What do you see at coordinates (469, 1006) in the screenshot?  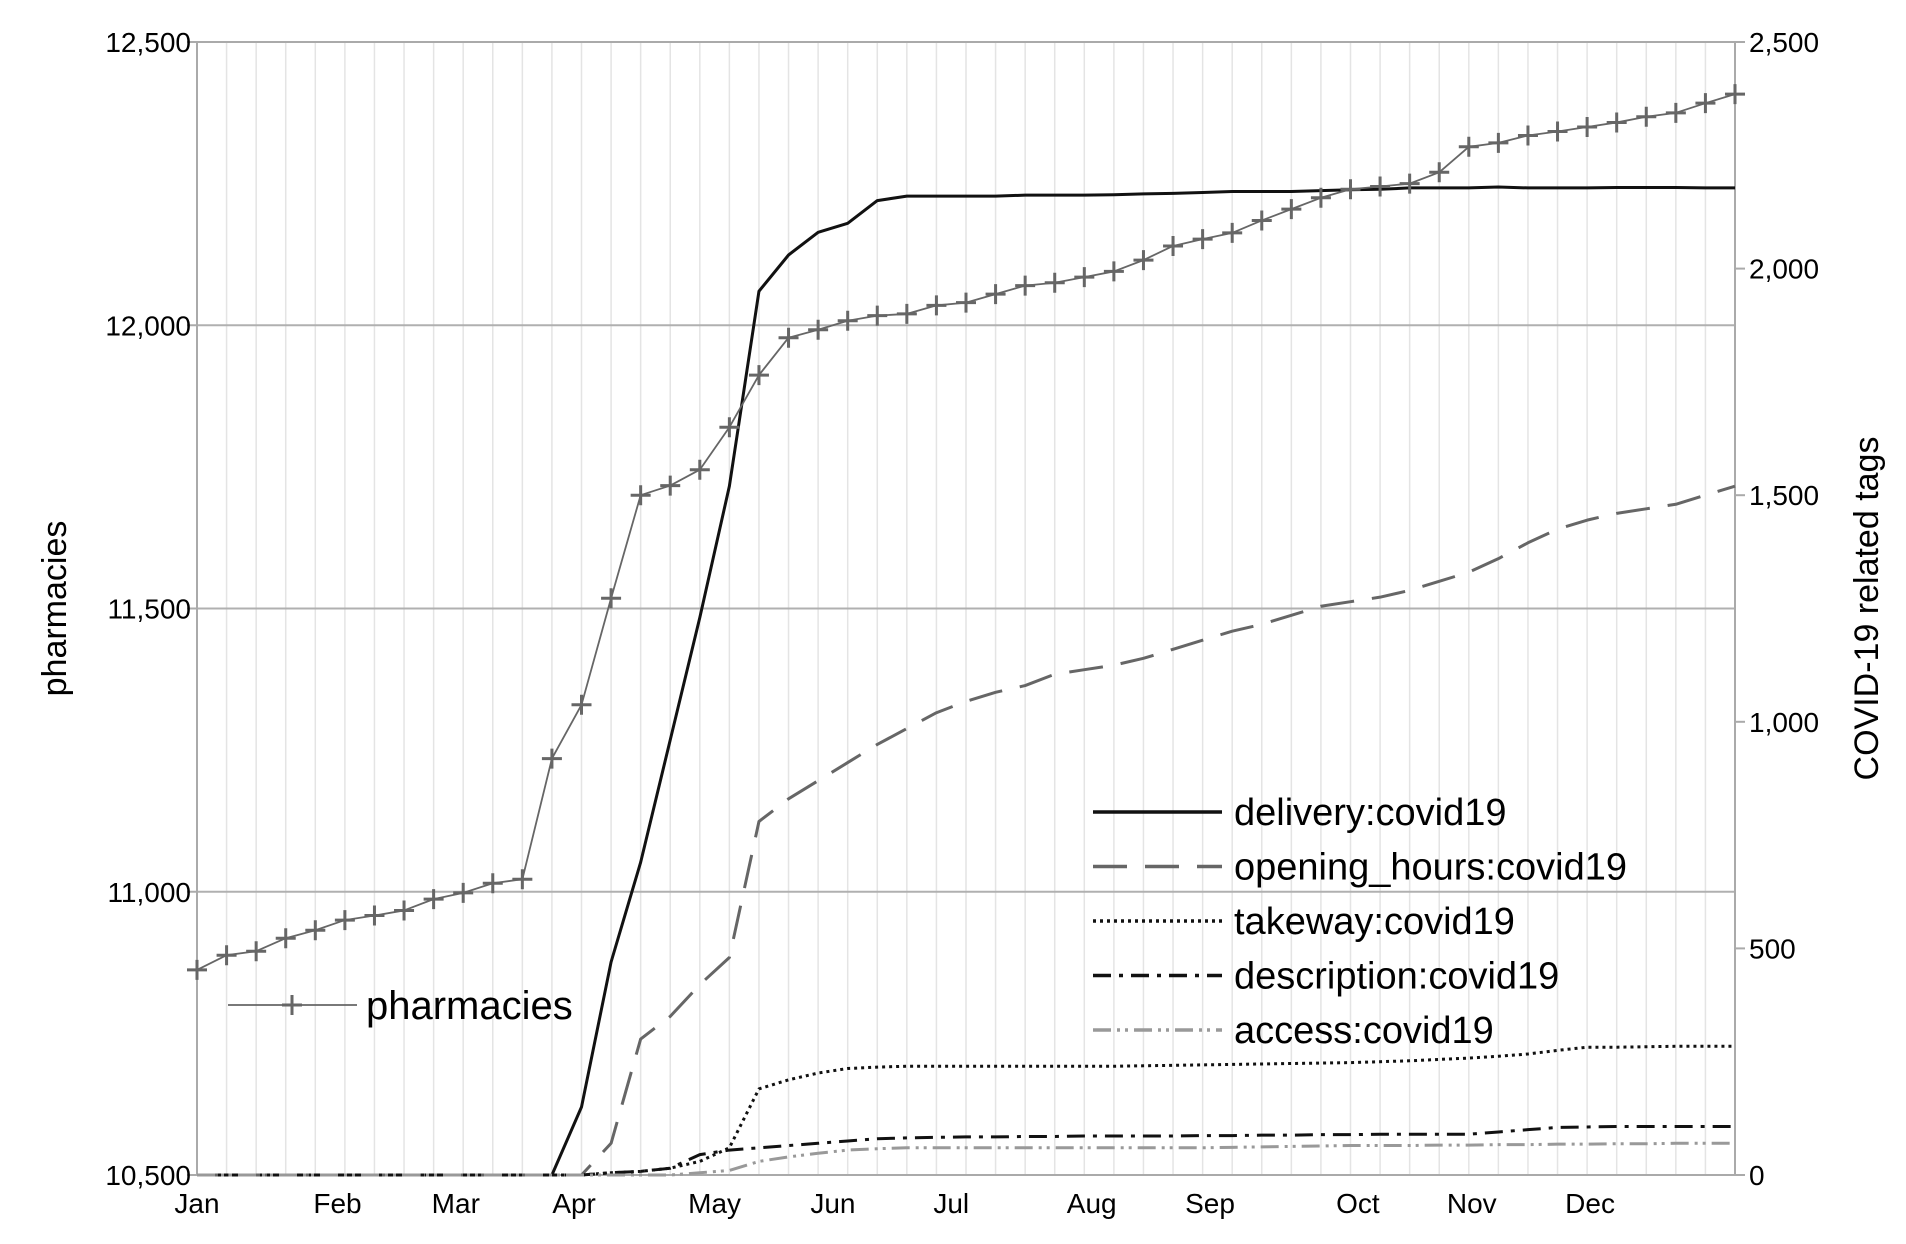 I see `legend-label-pharmacies: pharmacies` at bounding box center [469, 1006].